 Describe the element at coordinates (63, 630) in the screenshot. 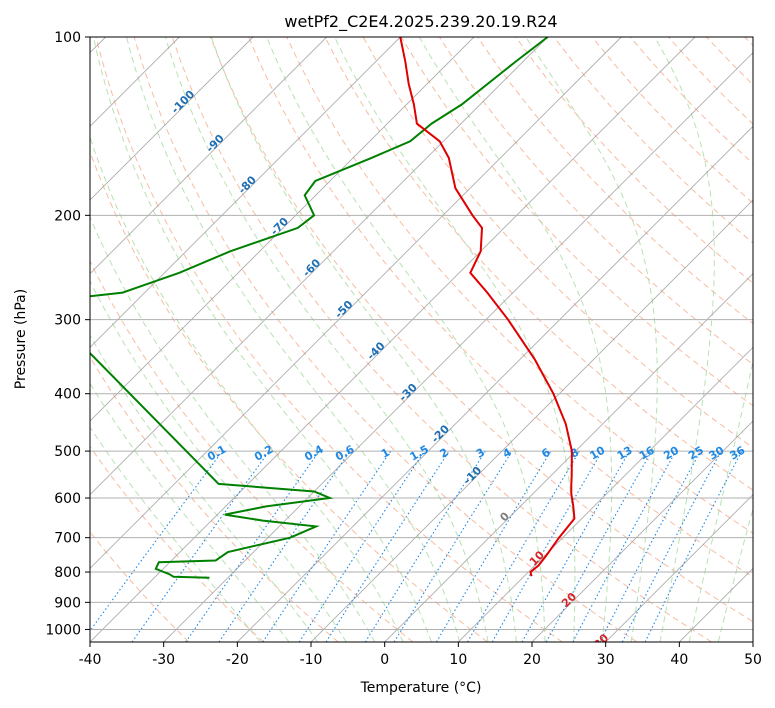

I see `y-tick-label: 1000` at that location.